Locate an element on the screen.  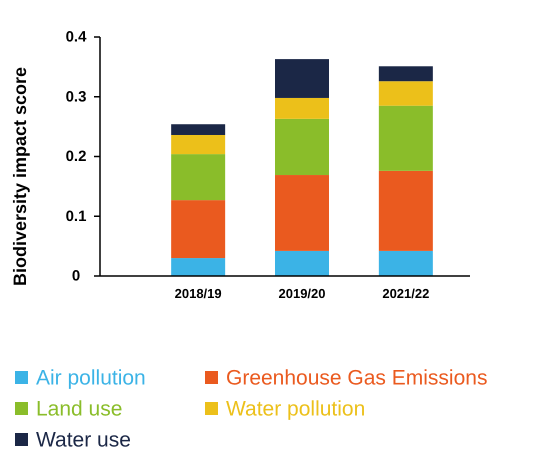
legend-label: Land use is located at coordinates (79, 409).